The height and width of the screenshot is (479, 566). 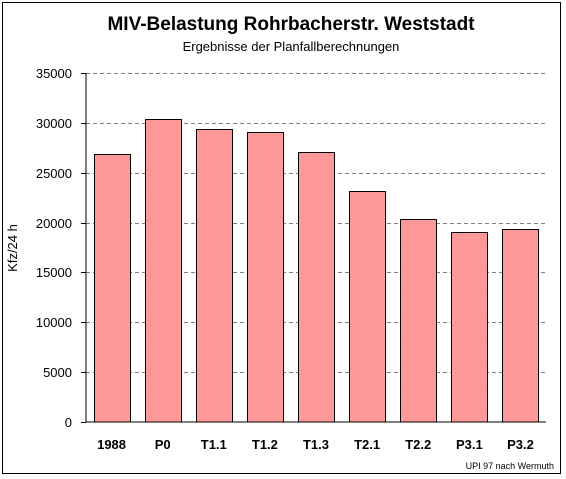 I want to click on y-axis-ticks: 0 5000 10000 15000 20000 25000 30000 35000, so click(x=61, y=248).